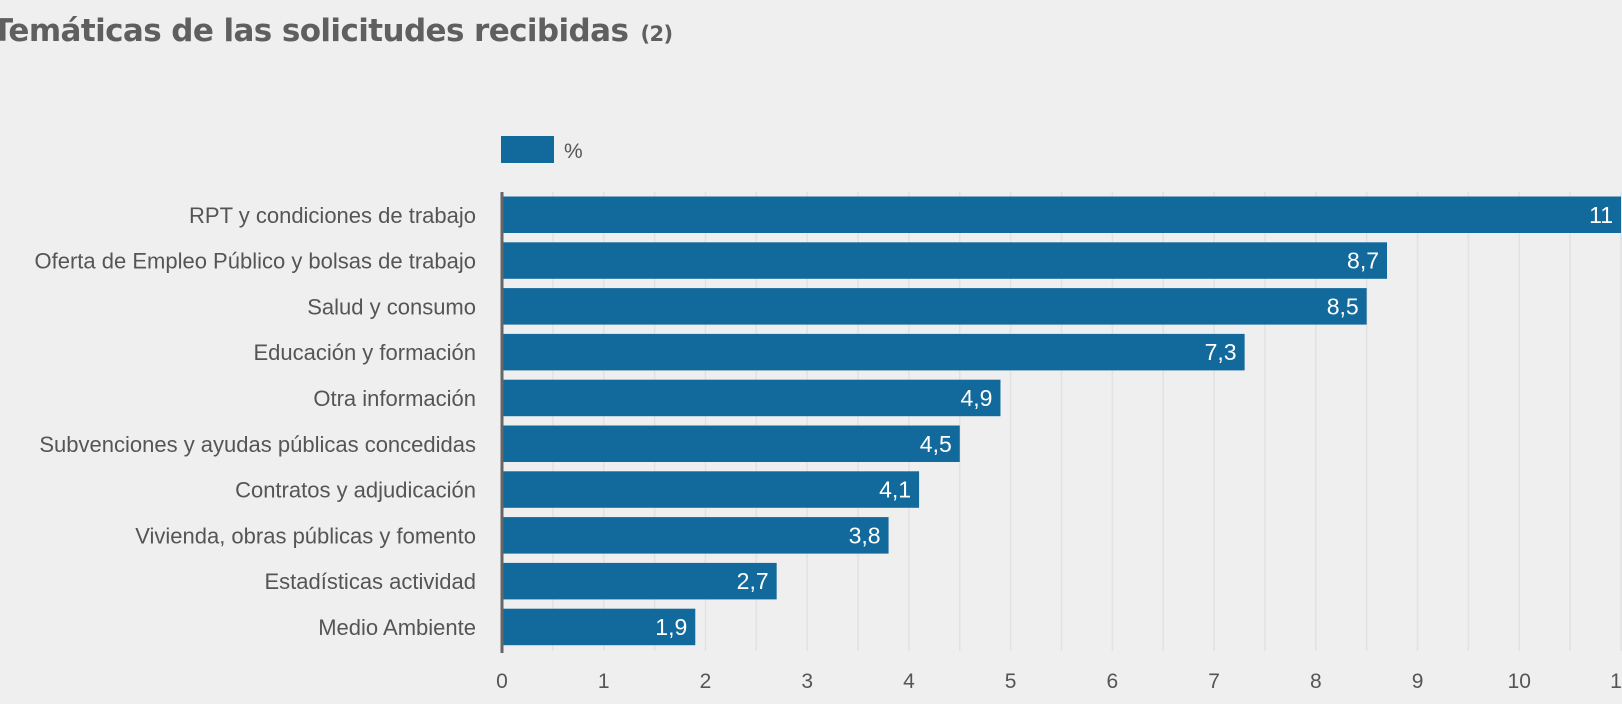 The image size is (1622, 704). What do you see at coordinates (1363, 261) in the screenshot?
I see `value-label: 8,7` at bounding box center [1363, 261].